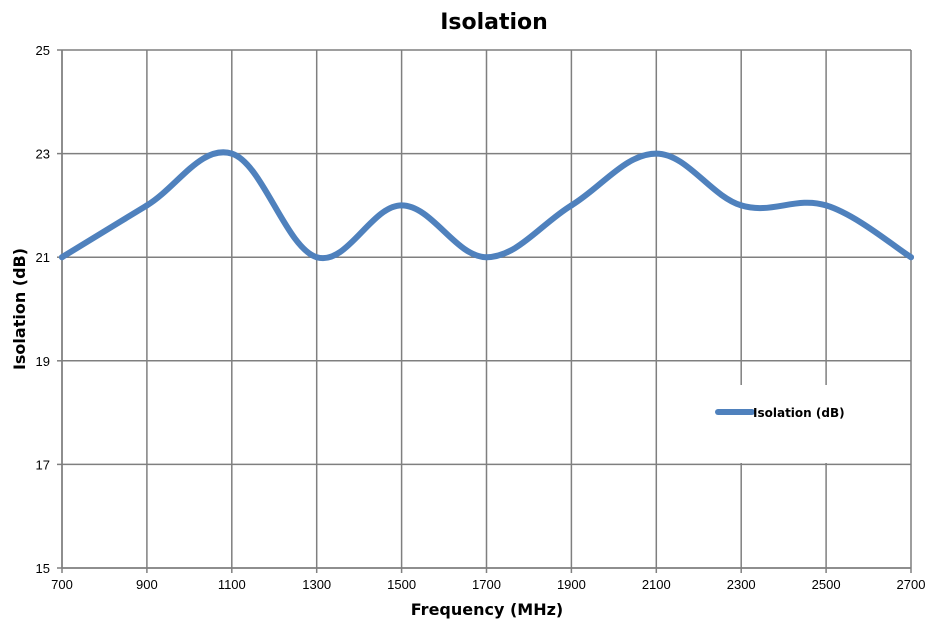 The width and height of the screenshot is (930, 625). Describe the element at coordinates (487, 609) in the screenshot. I see `x-axis-title: Frequency (MHz)` at that location.